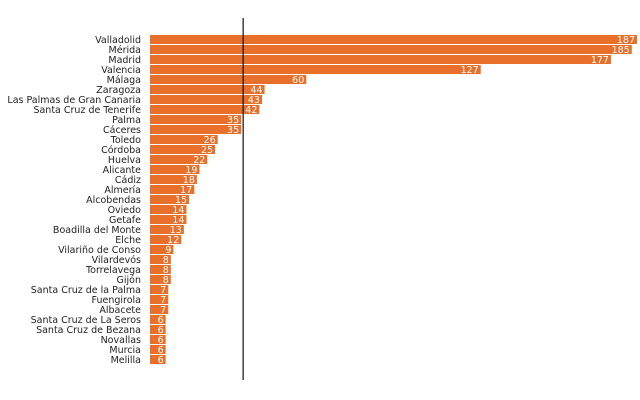  What do you see at coordinates (176, 230) in the screenshot?
I see `value-label-boadilla-del-monte: 13` at bounding box center [176, 230].